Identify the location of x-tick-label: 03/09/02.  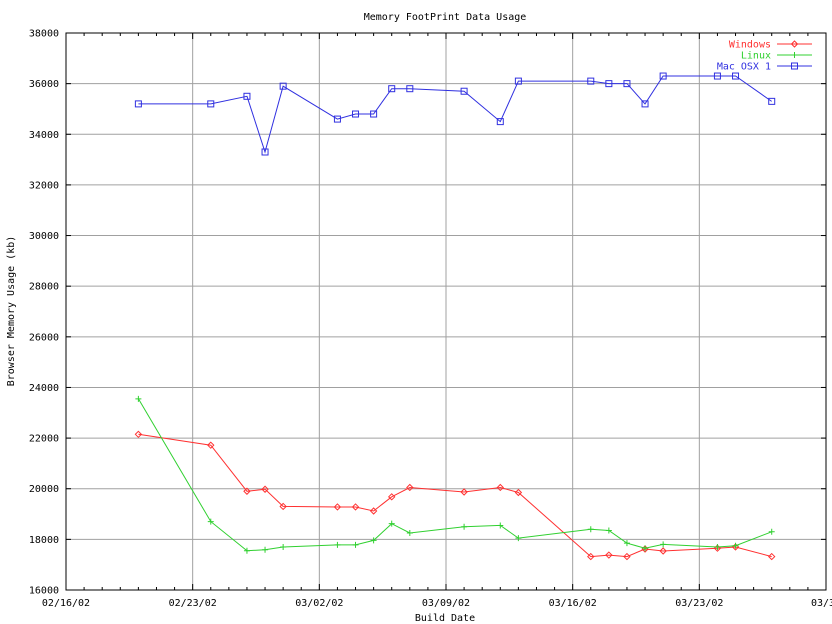
(446, 603).